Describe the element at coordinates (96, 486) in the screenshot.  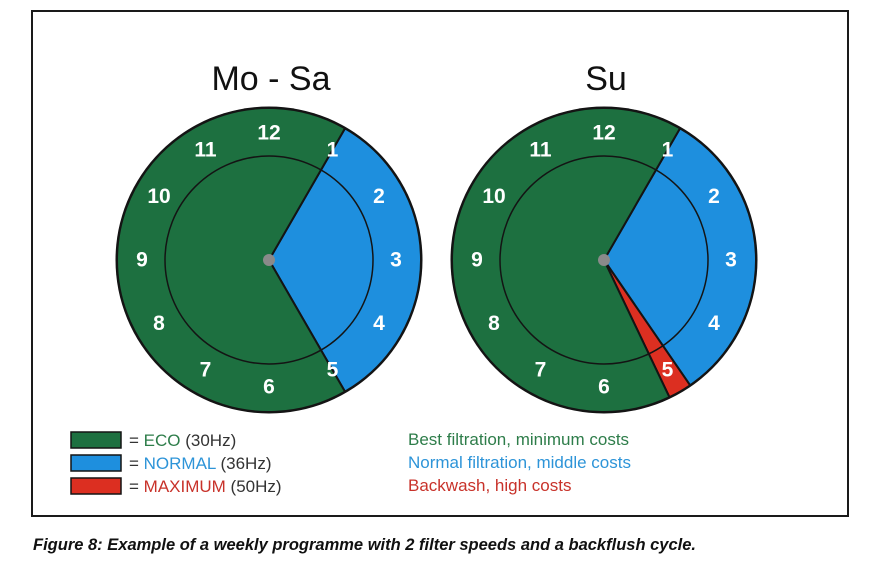
I see `legend-swatch-maximum` at that location.